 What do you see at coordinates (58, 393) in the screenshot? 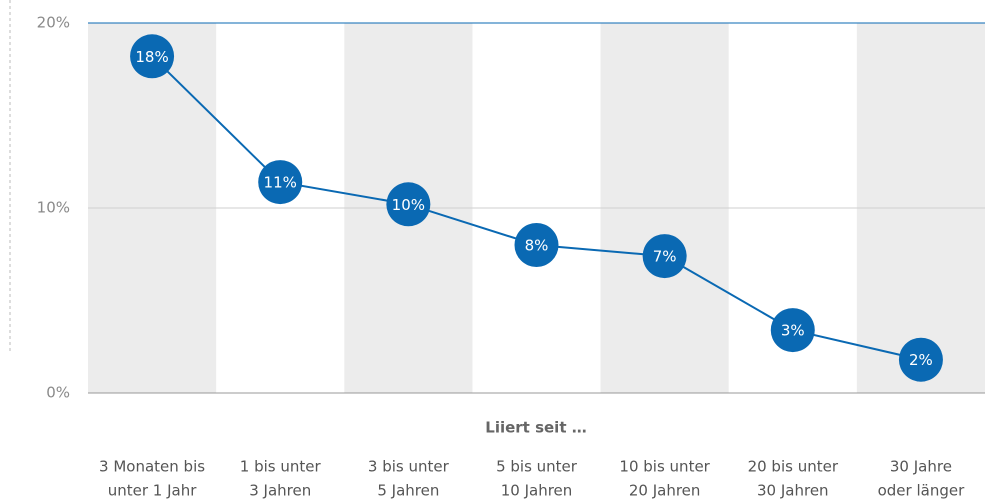
I see `y-tick-label: 0%` at bounding box center [58, 393].